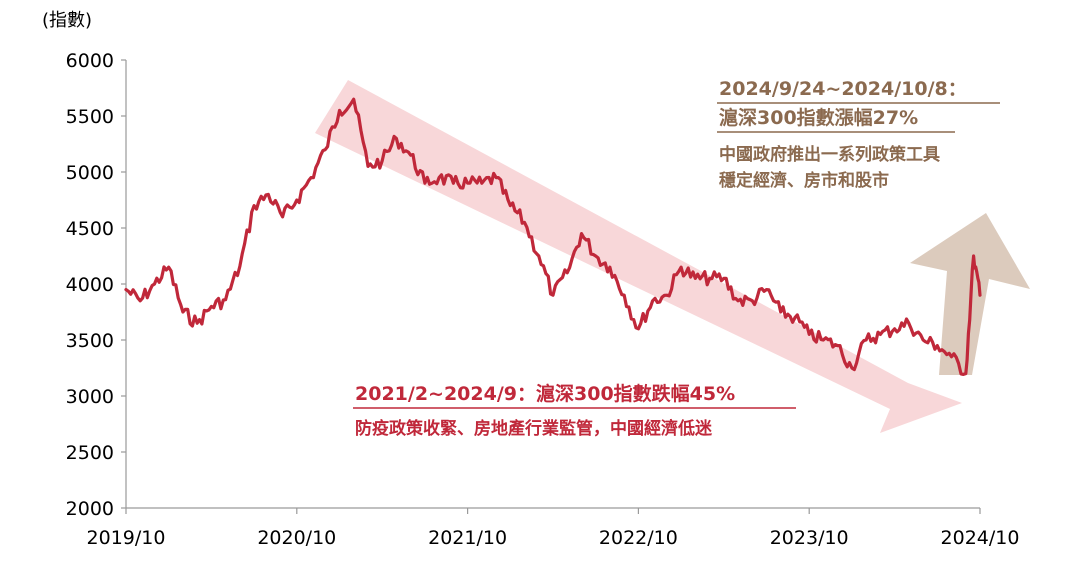 This screenshot has height=565, width=1072. What do you see at coordinates (638, 538) in the screenshot?
I see `x-tick-label: 2022/10` at bounding box center [638, 538].